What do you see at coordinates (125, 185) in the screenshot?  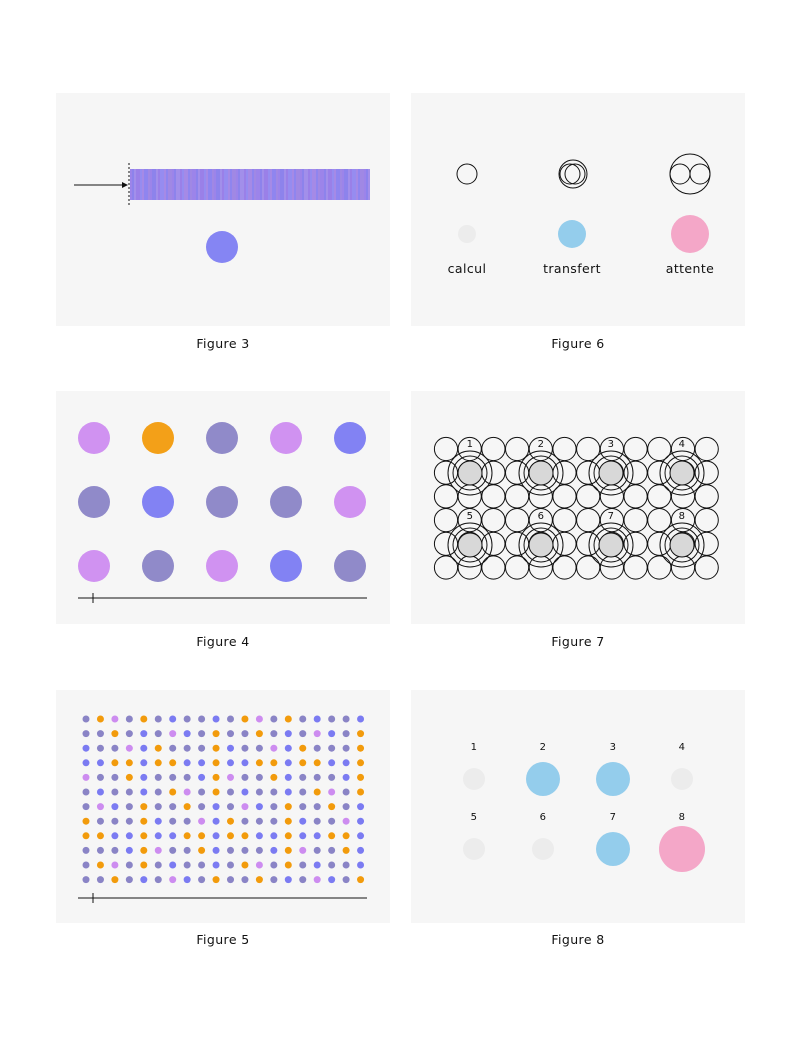 I see `arrow-head-icon` at bounding box center [125, 185].